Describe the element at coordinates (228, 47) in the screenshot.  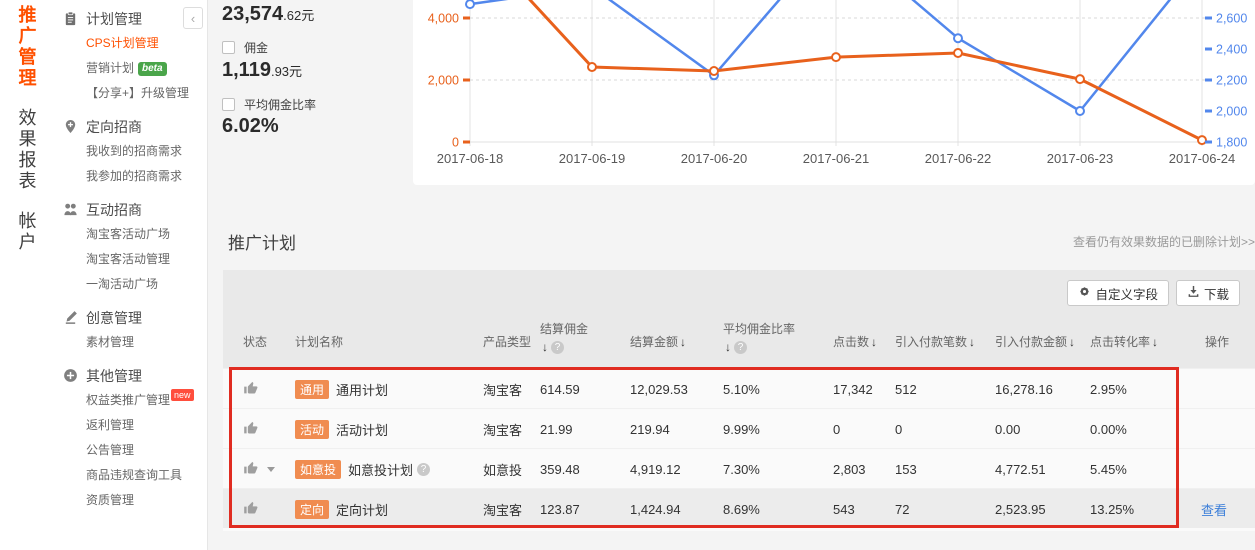
I see `commission-checkbox` at that location.